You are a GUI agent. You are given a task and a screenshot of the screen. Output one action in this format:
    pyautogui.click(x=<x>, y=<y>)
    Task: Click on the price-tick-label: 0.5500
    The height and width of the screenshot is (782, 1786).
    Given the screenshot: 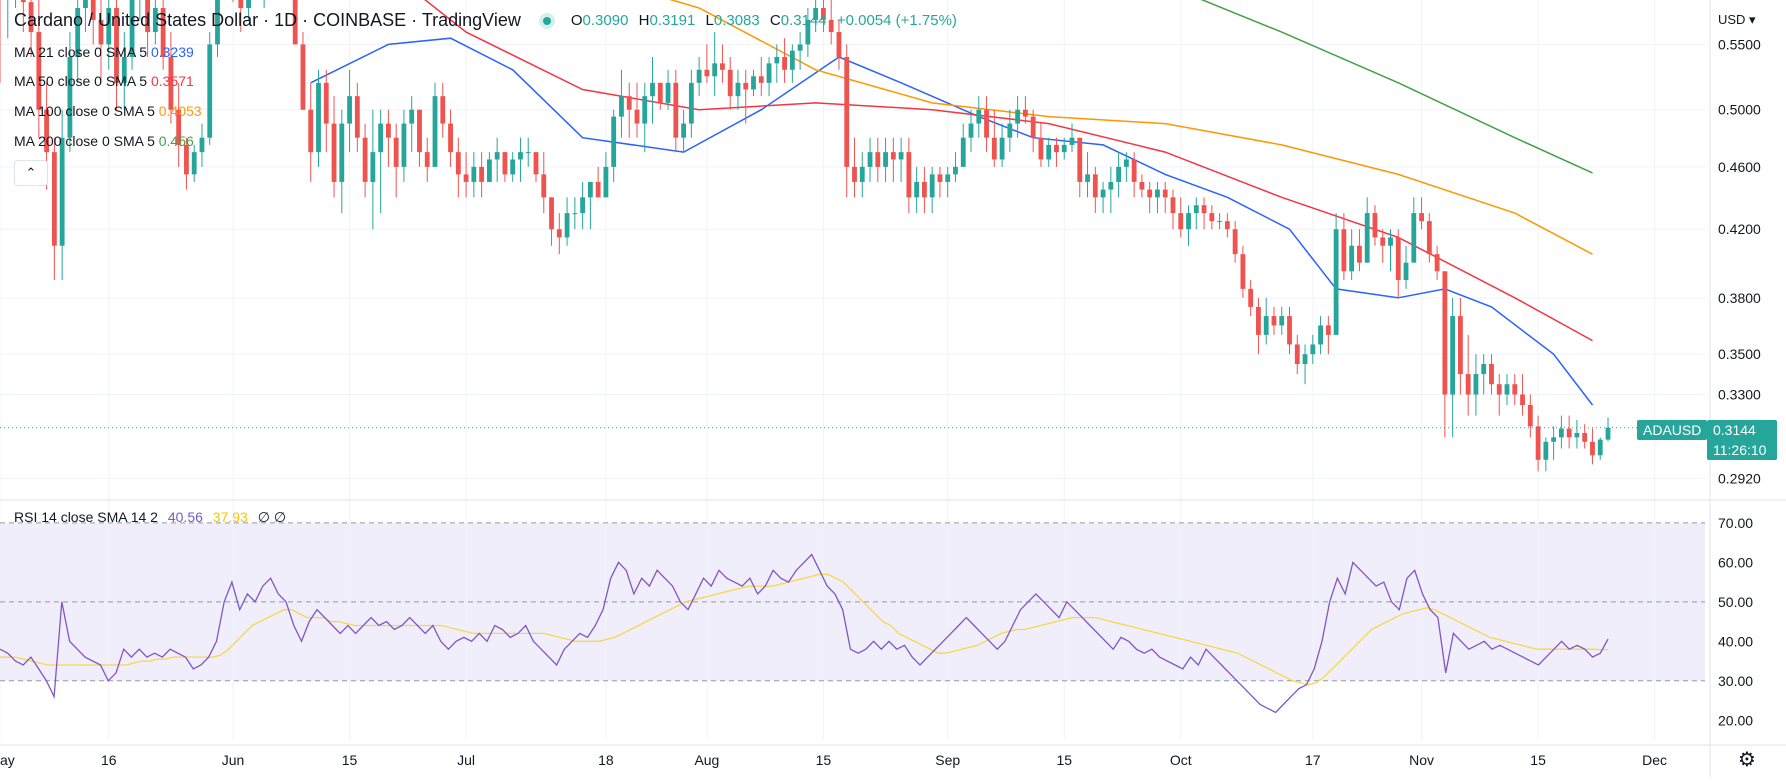 What is the action you would take?
    pyautogui.click(x=1739, y=44)
    